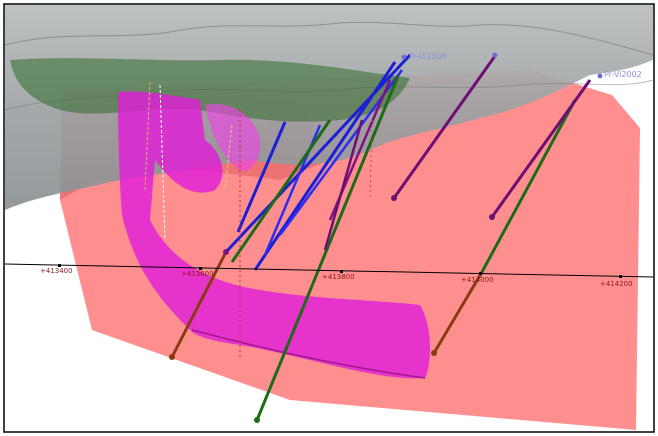  What do you see at coordinates (197, 274) in the screenshot?
I see `axis-tick-label: +413600` at bounding box center [197, 274].